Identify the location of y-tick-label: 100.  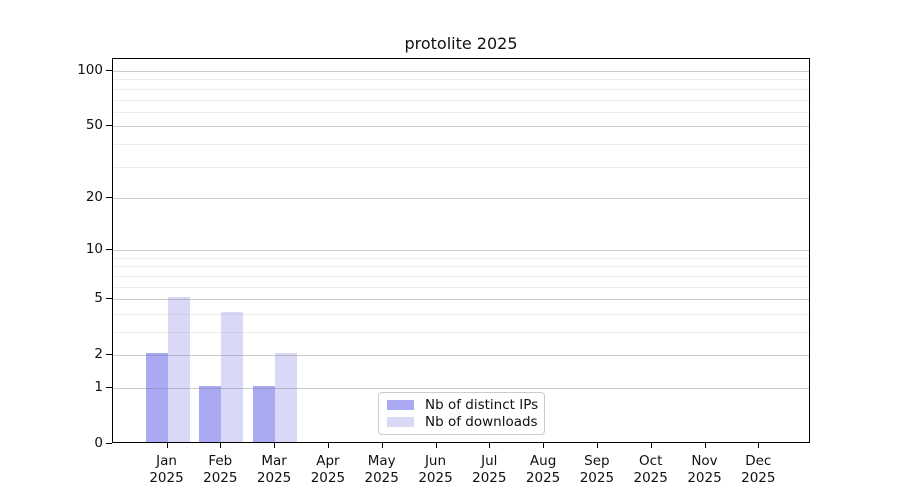
(90, 70).